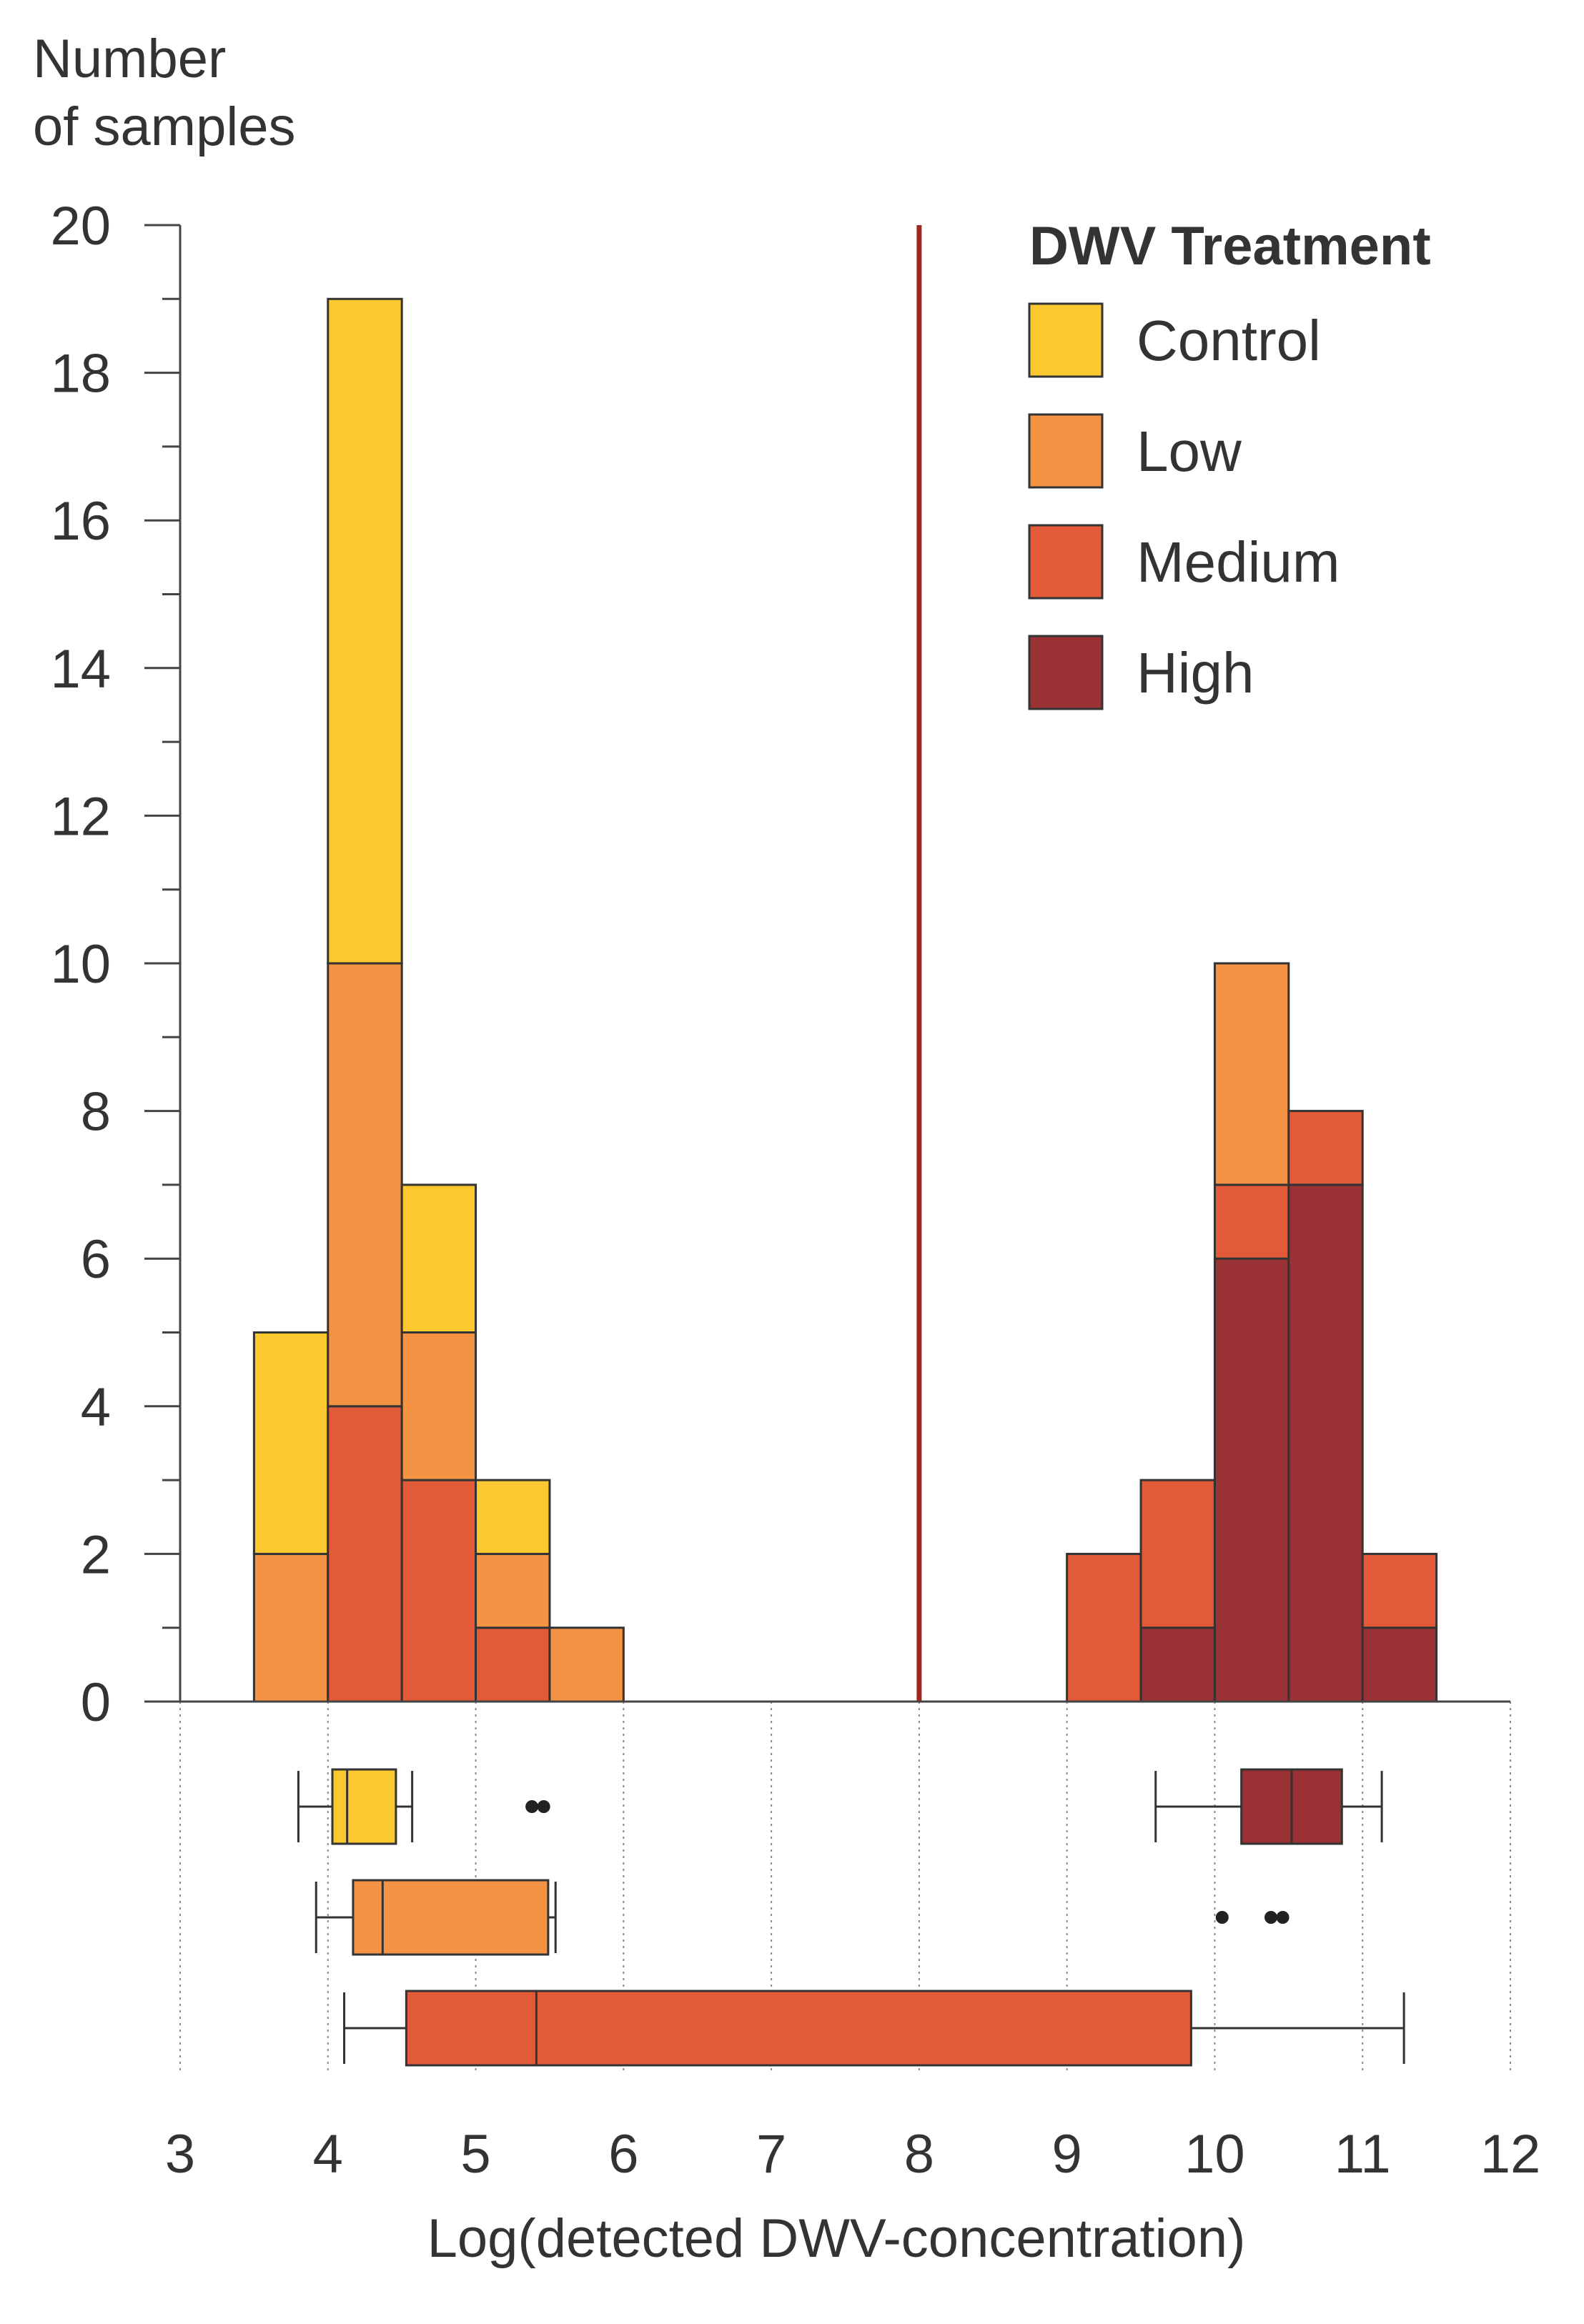 This screenshot has width=1584, height=2324. What do you see at coordinates (165, 126) in the screenshot?
I see `y-axis-title-line-2: of samples` at bounding box center [165, 126].